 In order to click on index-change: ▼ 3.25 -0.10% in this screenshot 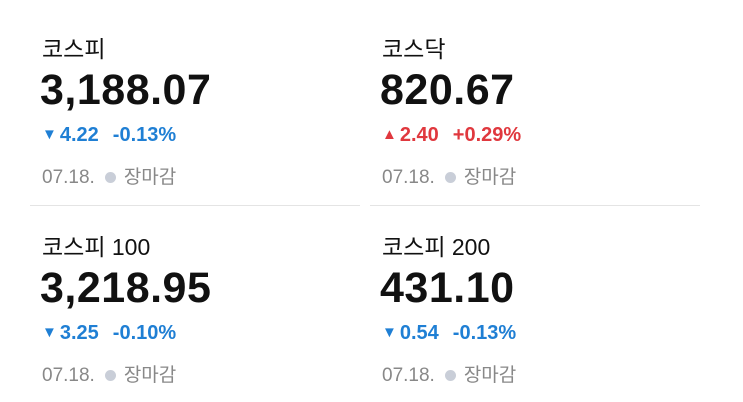, I will do `click(116, 333)`.